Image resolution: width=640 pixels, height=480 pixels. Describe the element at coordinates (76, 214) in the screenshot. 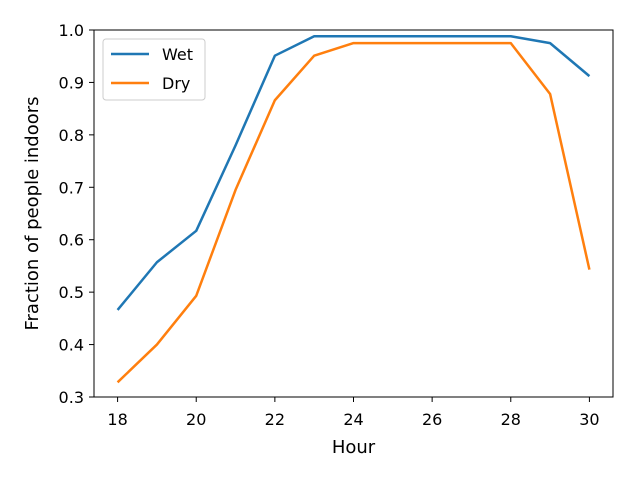

I see `y-axis-ticks: 0.3 0.4 0.5 0.6 0.7 0.8 0.9 1.0` at that location.